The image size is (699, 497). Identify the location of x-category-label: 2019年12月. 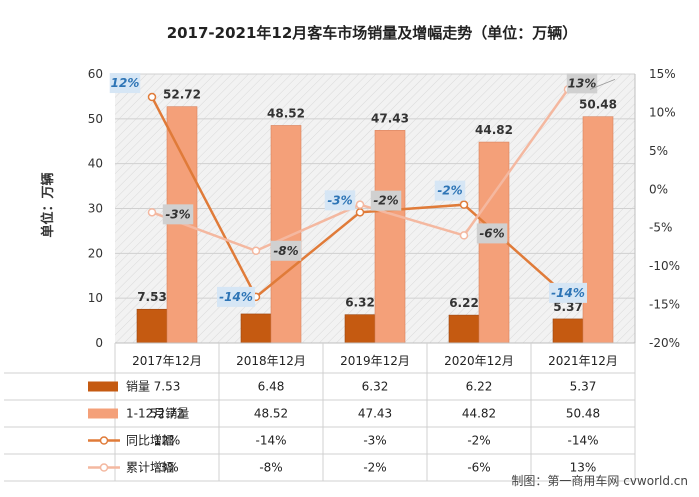
(375, 361).